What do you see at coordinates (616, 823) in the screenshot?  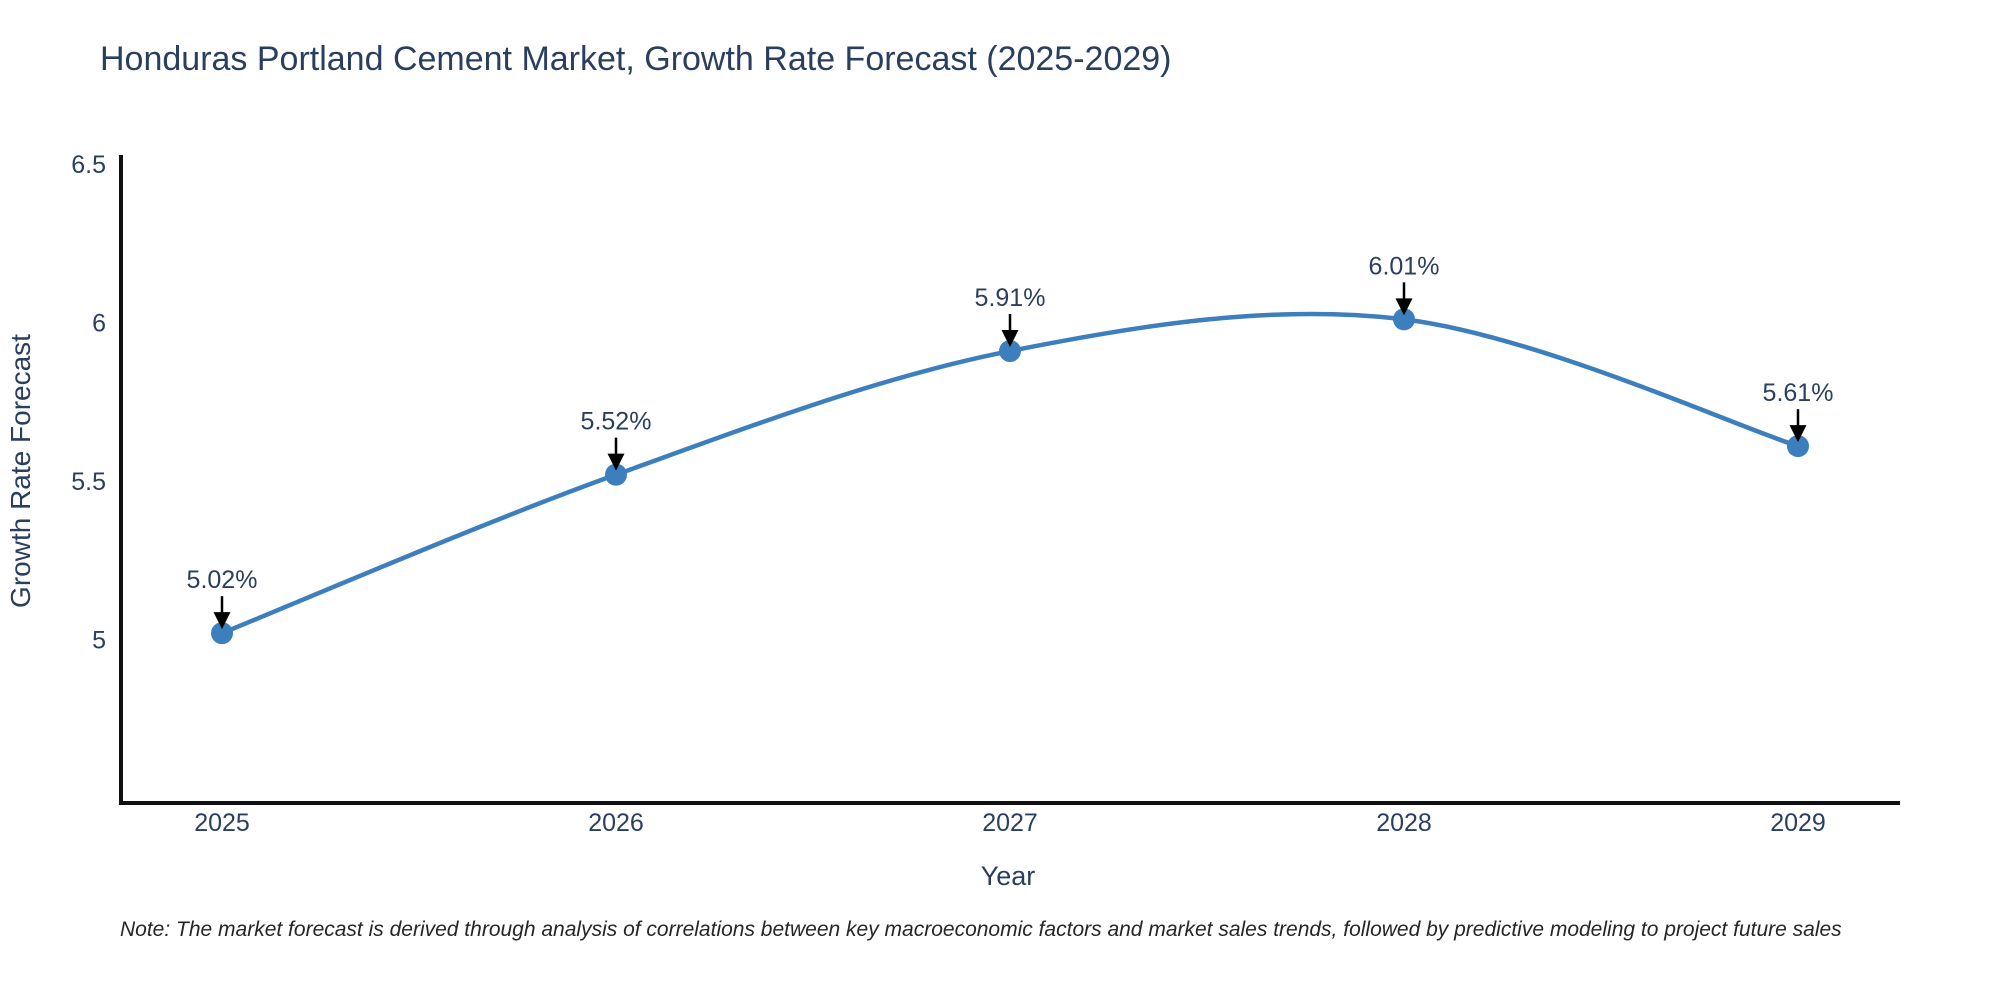 I see `x-tick-label: 2026` at bounding box center [616, 823].